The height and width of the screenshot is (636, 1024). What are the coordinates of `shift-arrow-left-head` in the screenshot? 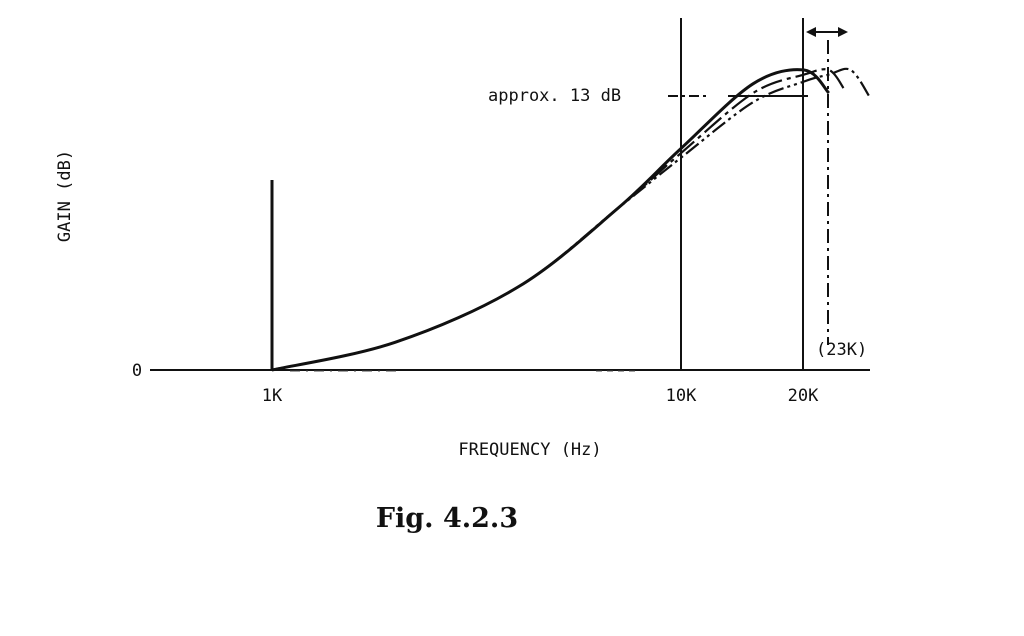 It's located at (811, 32).